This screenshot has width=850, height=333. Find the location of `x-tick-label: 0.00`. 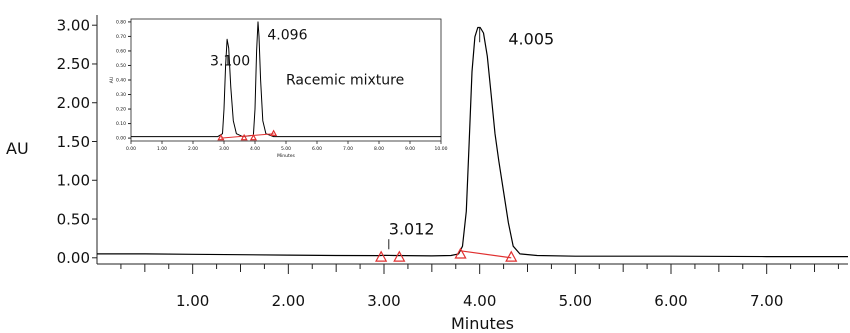

x-tick-label: 0.00 is located at coordinates (131, 149).